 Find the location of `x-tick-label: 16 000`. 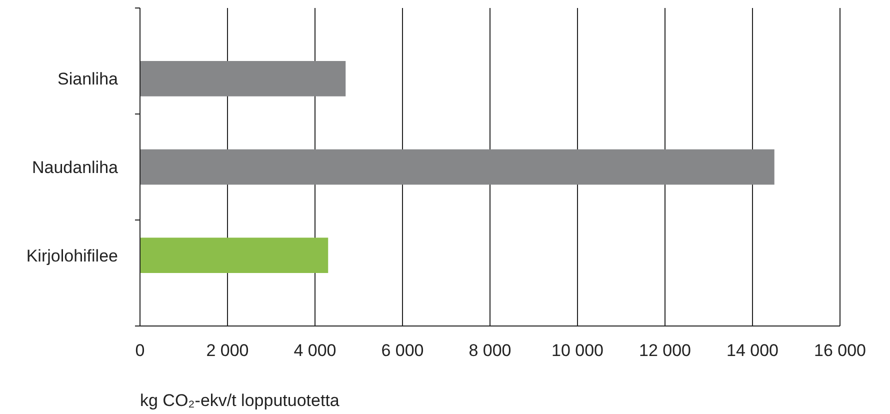

x-tick-label: 16 000 is located at coordinates (840, 350).